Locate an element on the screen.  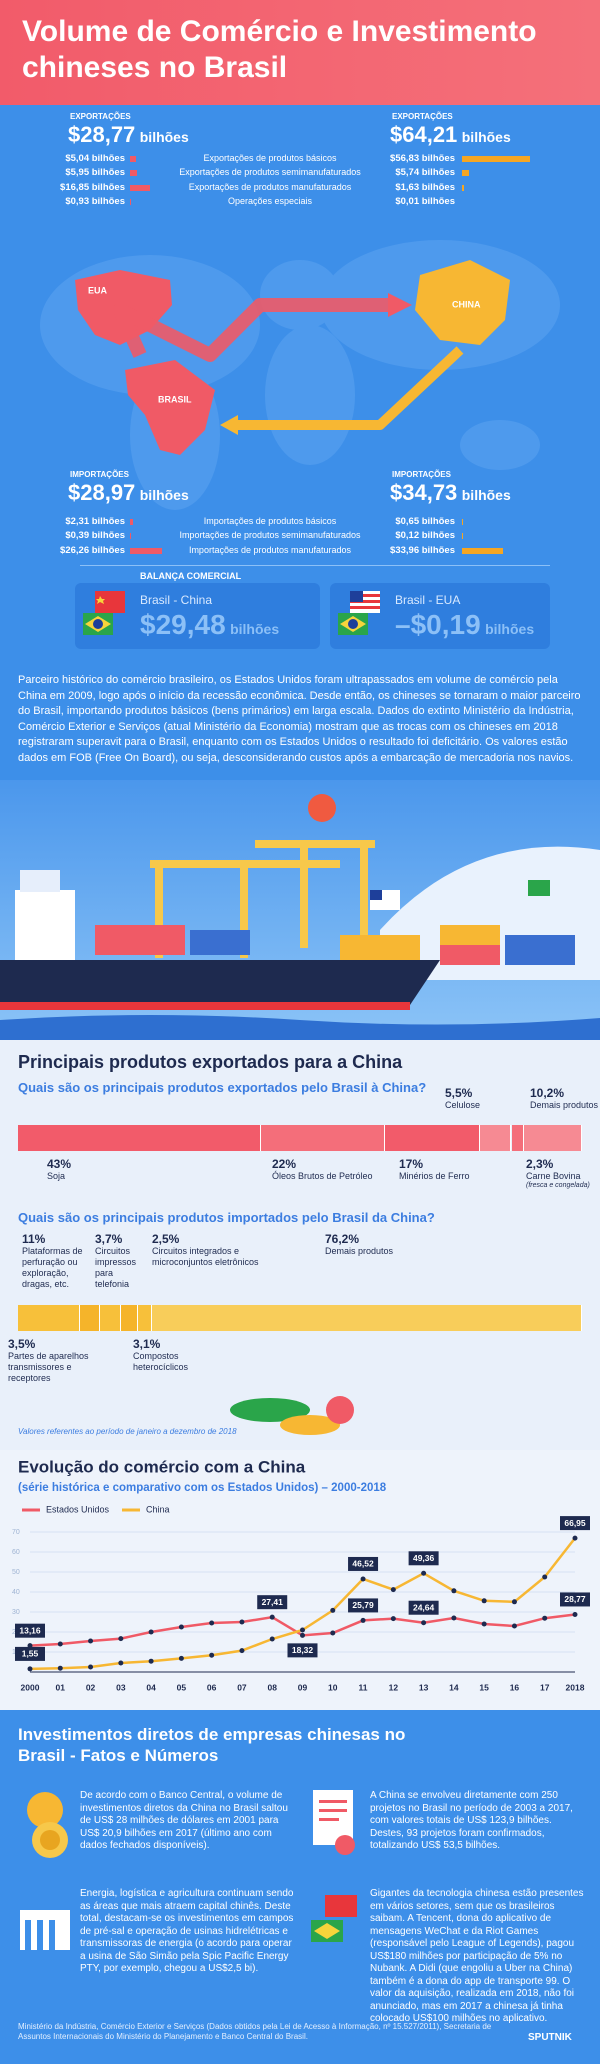
x-tick-label: 09 is located at coordinates (303, 1687).